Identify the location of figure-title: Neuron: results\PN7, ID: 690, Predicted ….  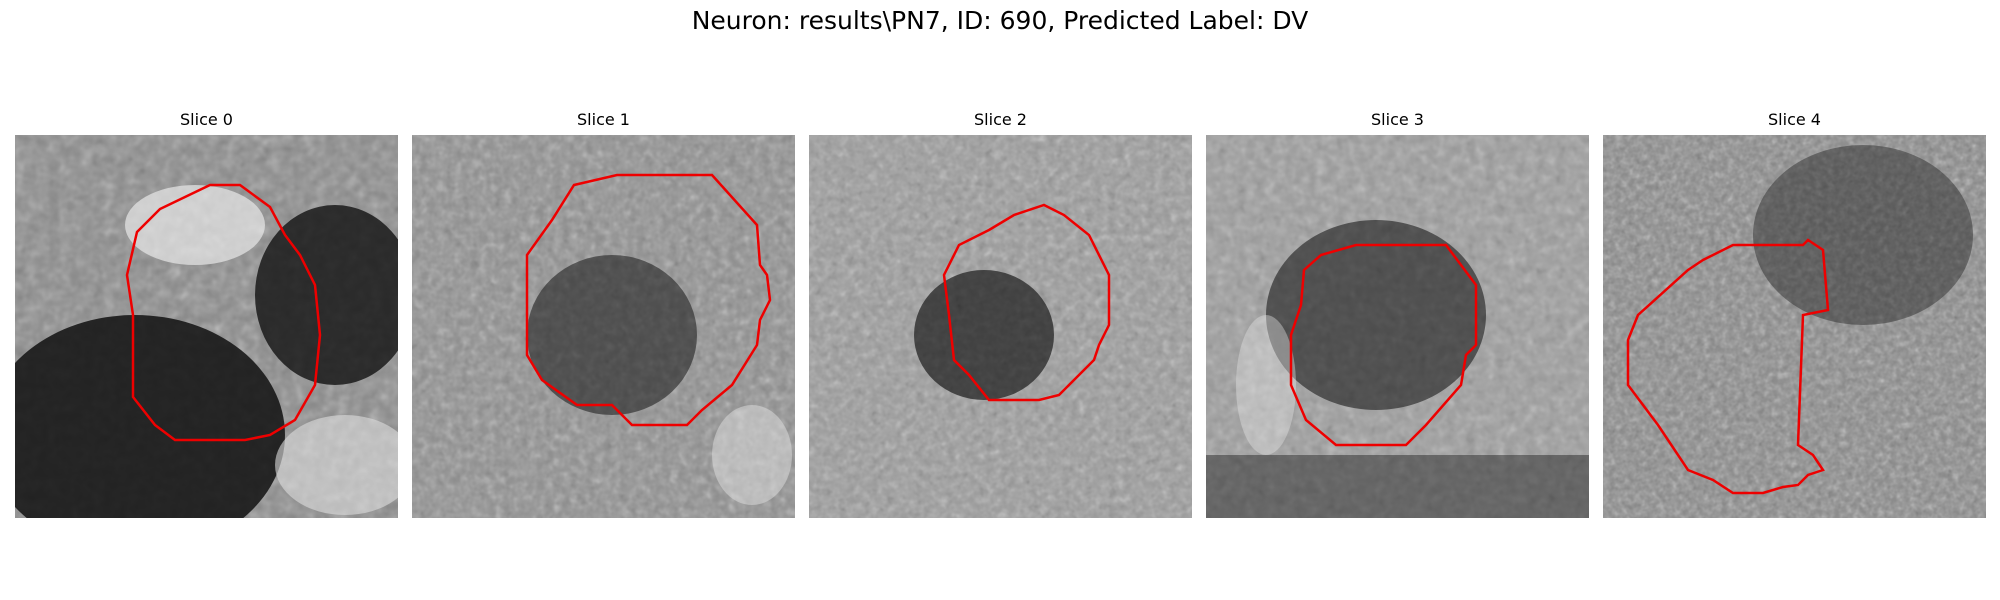
(1000, 20).